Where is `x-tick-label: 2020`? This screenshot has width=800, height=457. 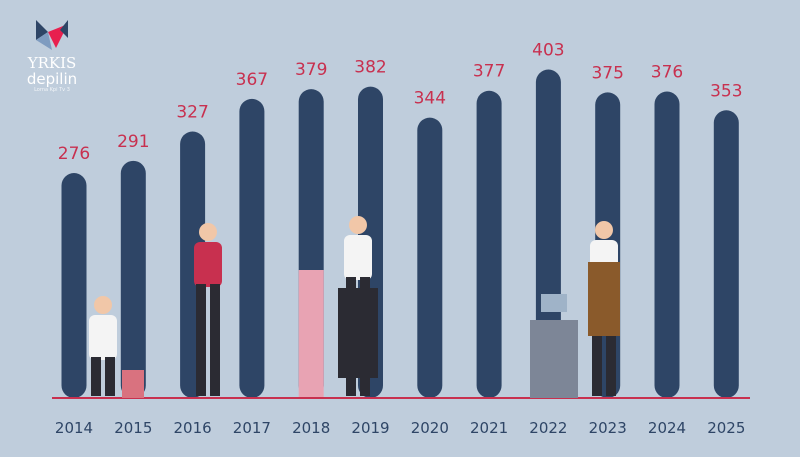
x-tick-label: 2020 is located at coordinates (430, 428).